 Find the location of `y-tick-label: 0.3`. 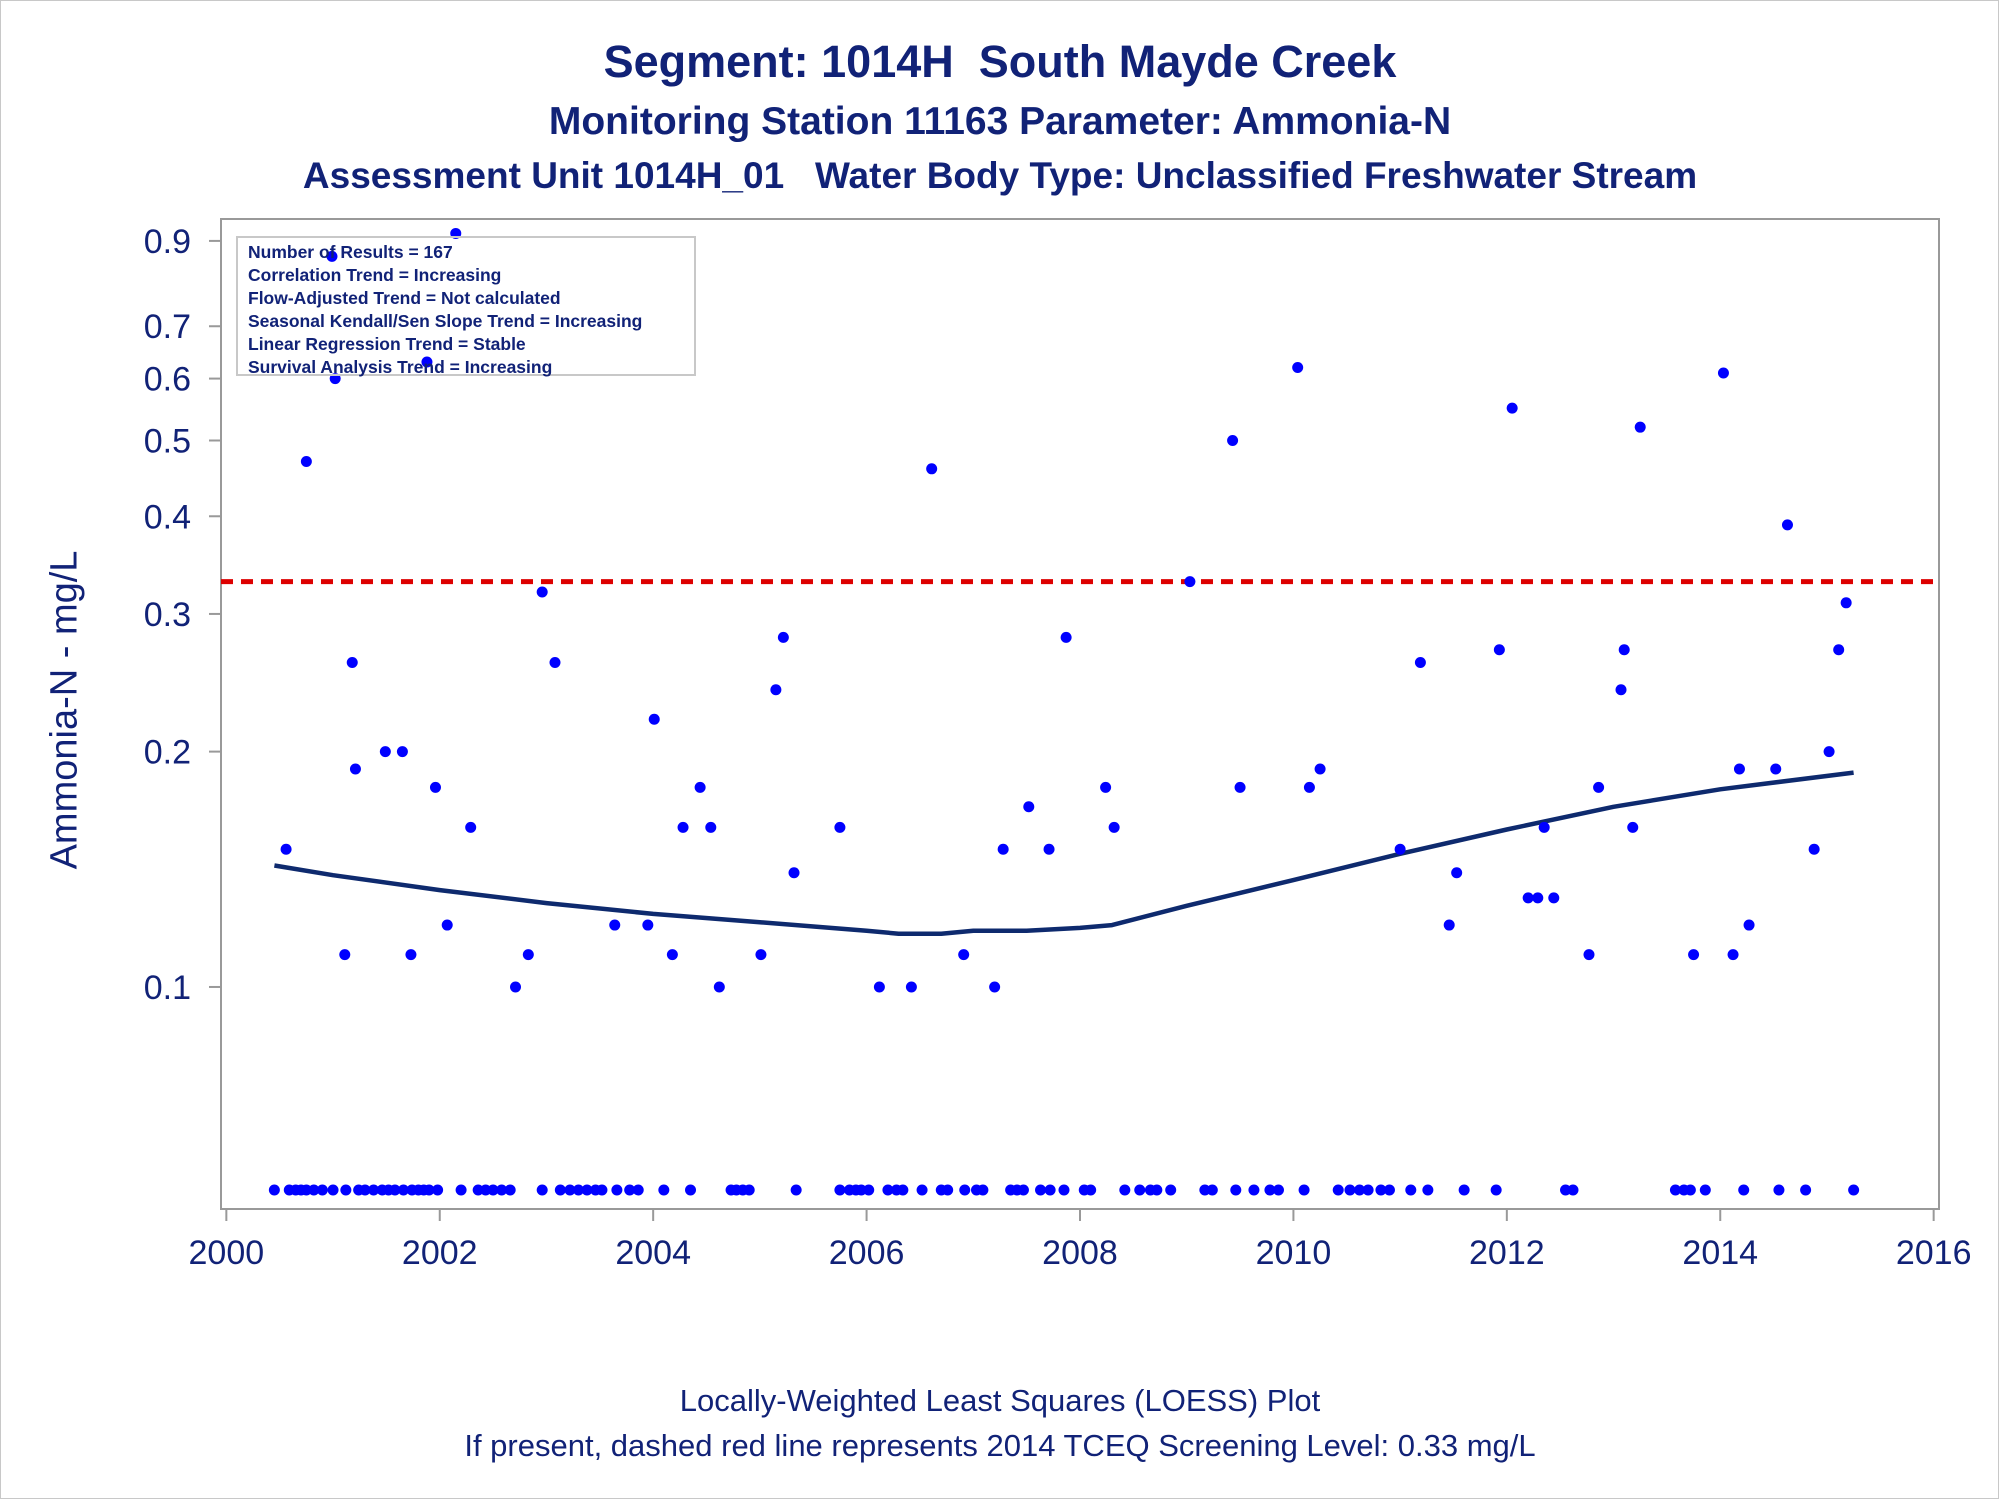

y-tick-label: 0.3 is located at coordinates (167, 615).